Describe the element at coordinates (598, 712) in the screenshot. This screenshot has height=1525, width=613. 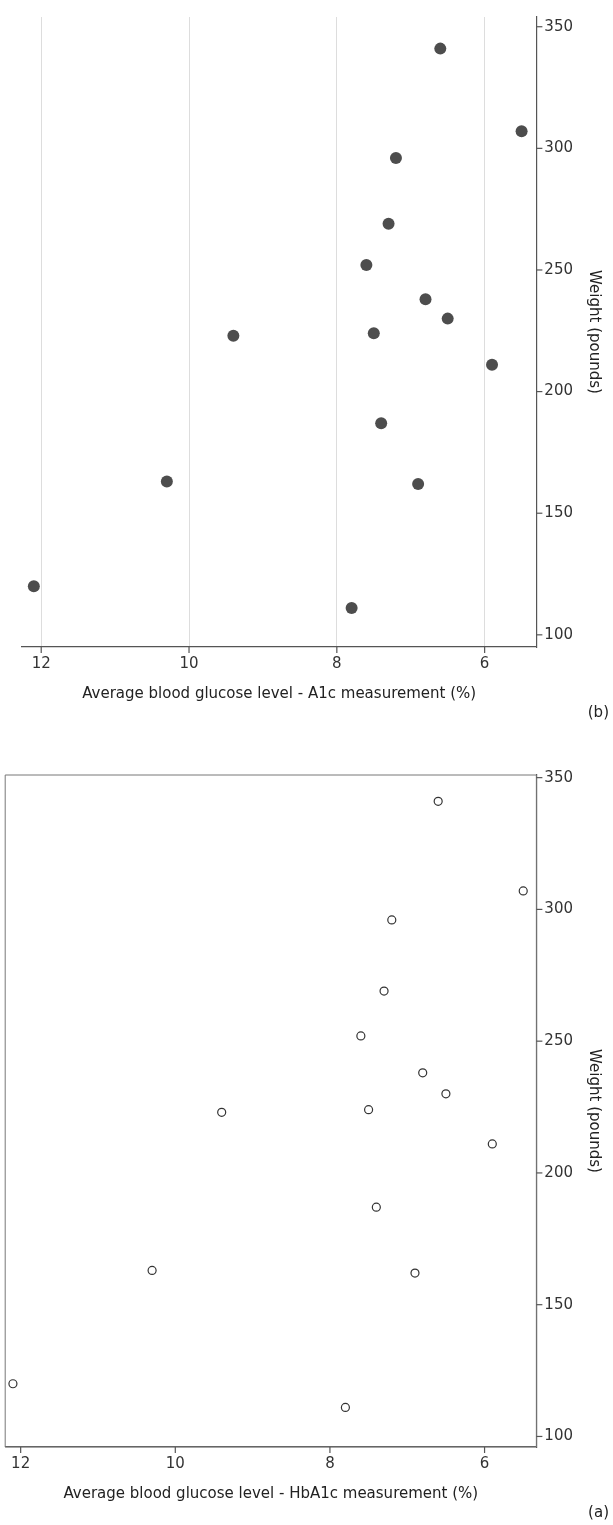
I see `text: (b)` at that location.